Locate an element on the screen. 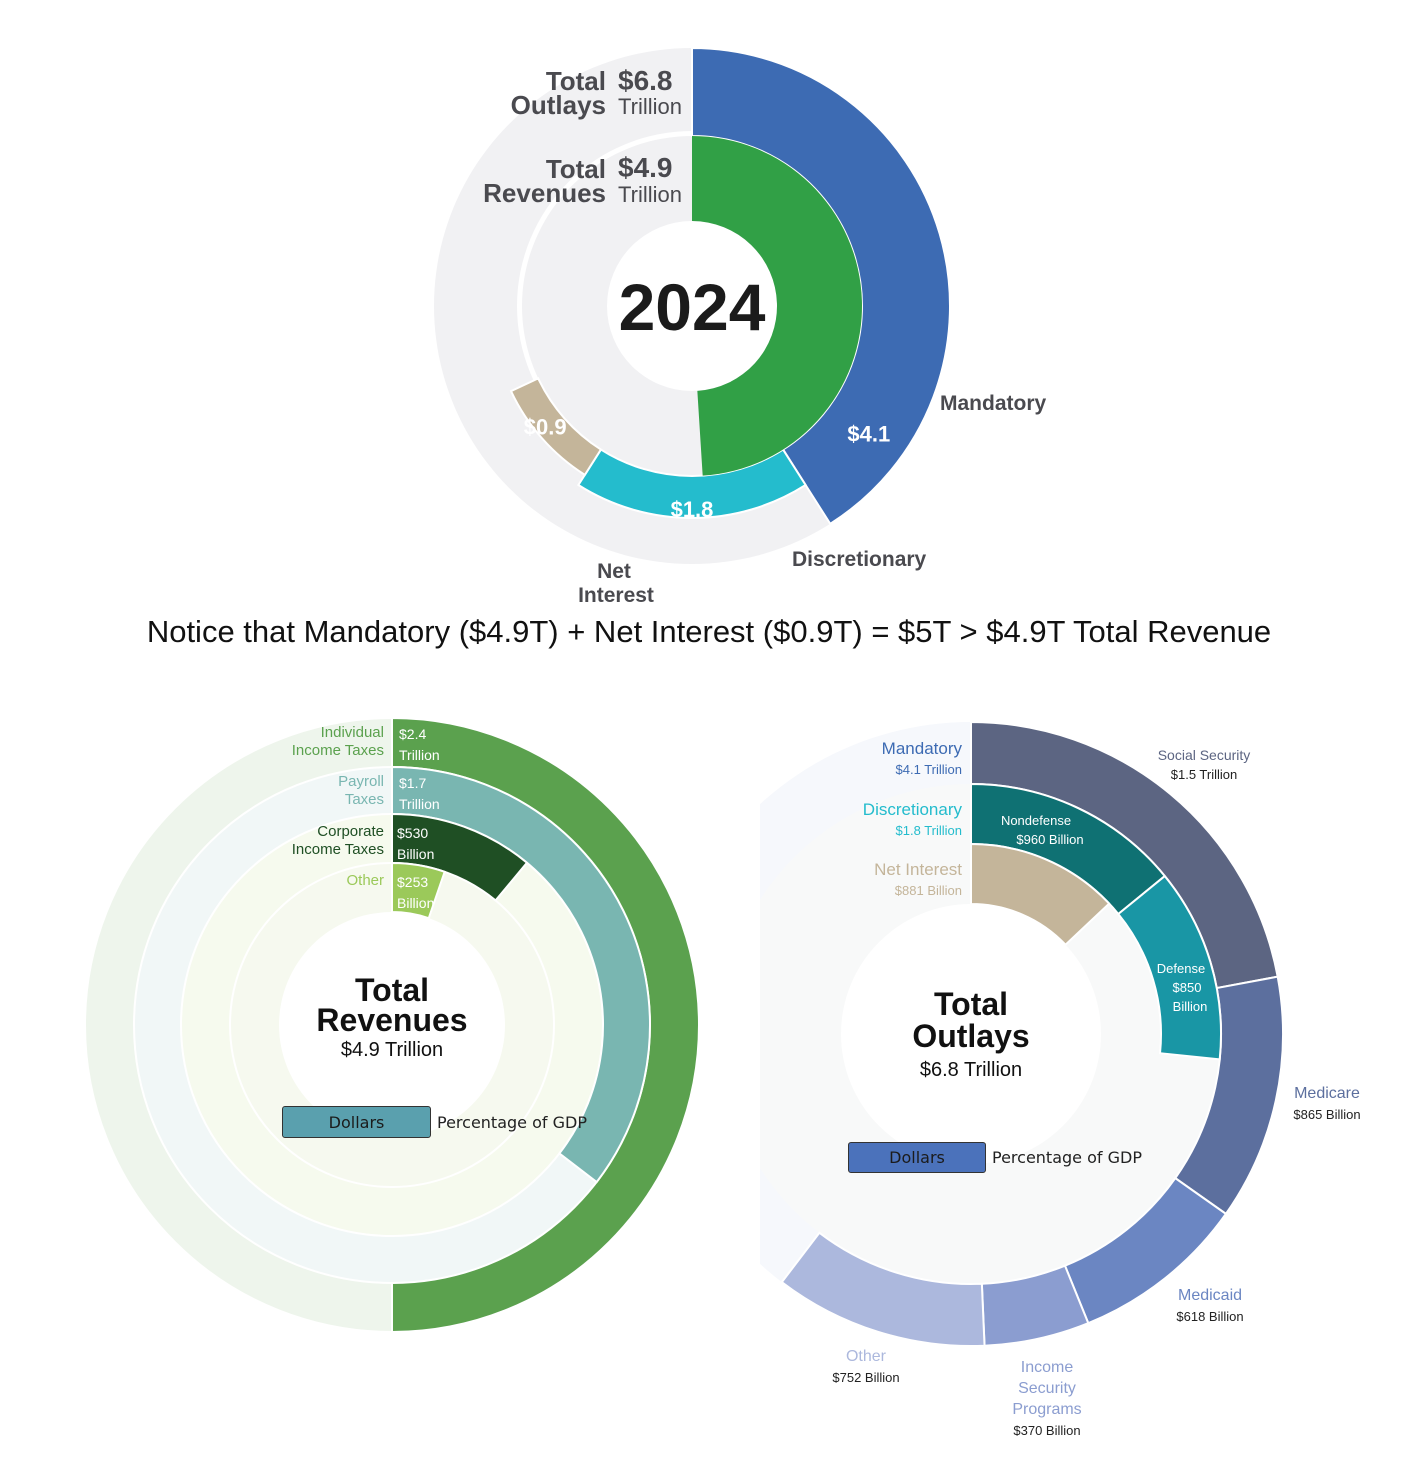 Image resolution: width=1418 pixels, height=1464 pixels. rev-value-3-1: Billion is located at coordinates (415, 903).